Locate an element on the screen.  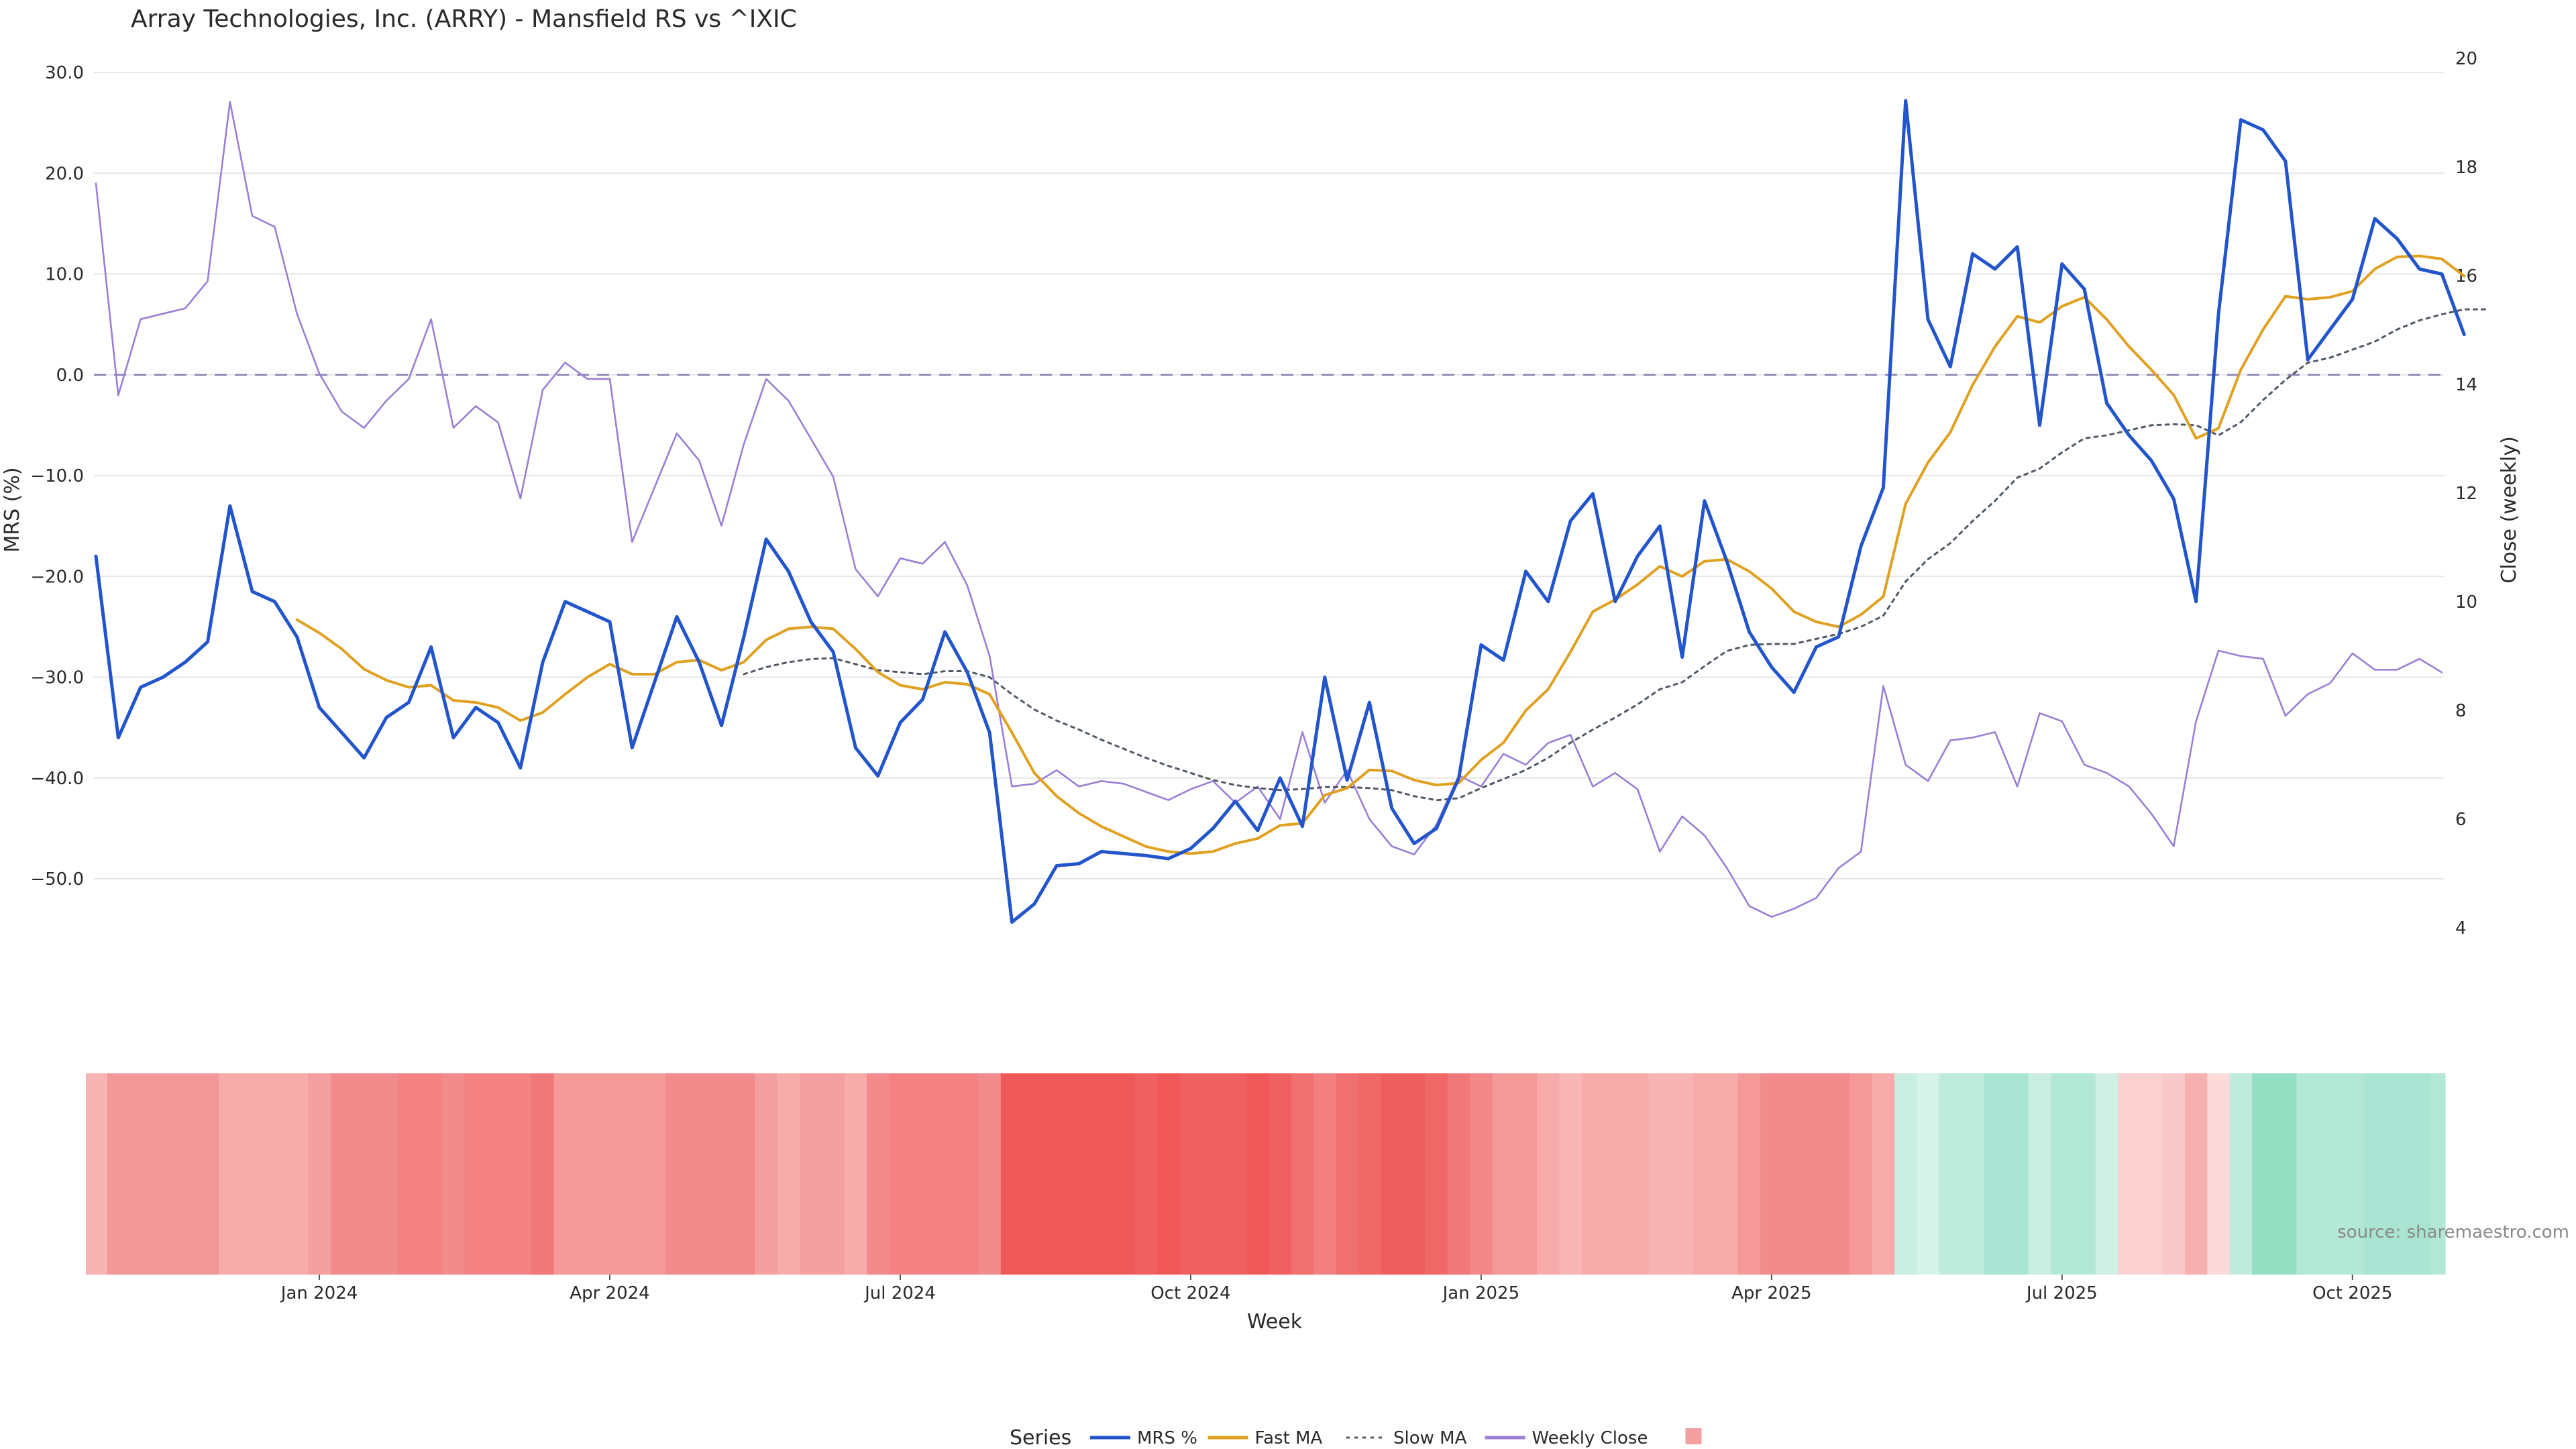
y-right-tick-label: 18 is located at coordinates (2466, 168).